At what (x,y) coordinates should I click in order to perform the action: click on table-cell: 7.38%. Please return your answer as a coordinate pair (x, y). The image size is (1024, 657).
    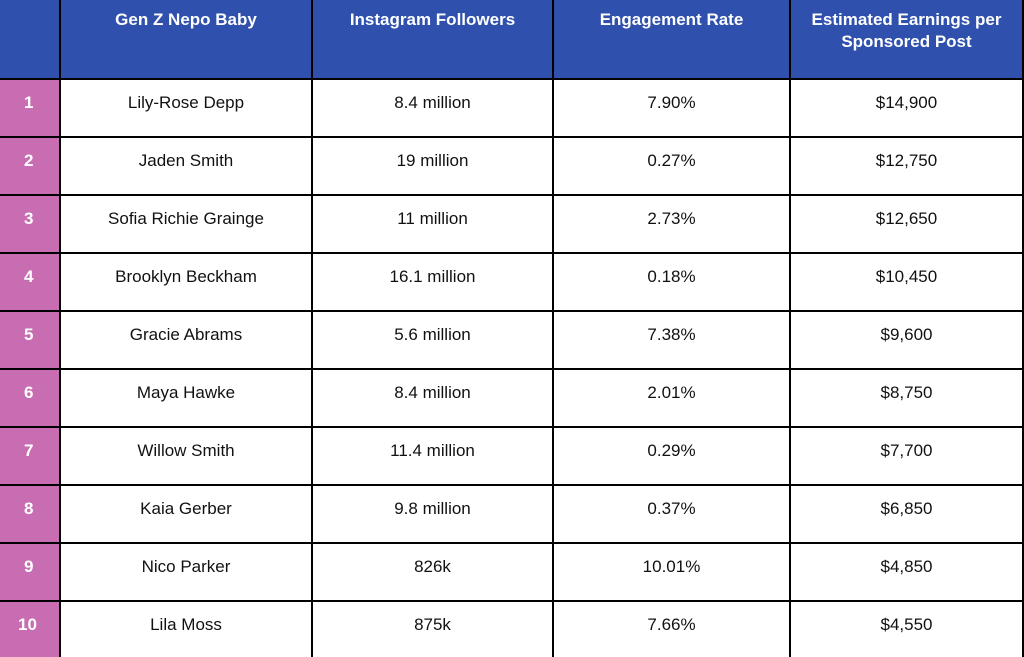
    Looking at the image, I should click on (671, 340).